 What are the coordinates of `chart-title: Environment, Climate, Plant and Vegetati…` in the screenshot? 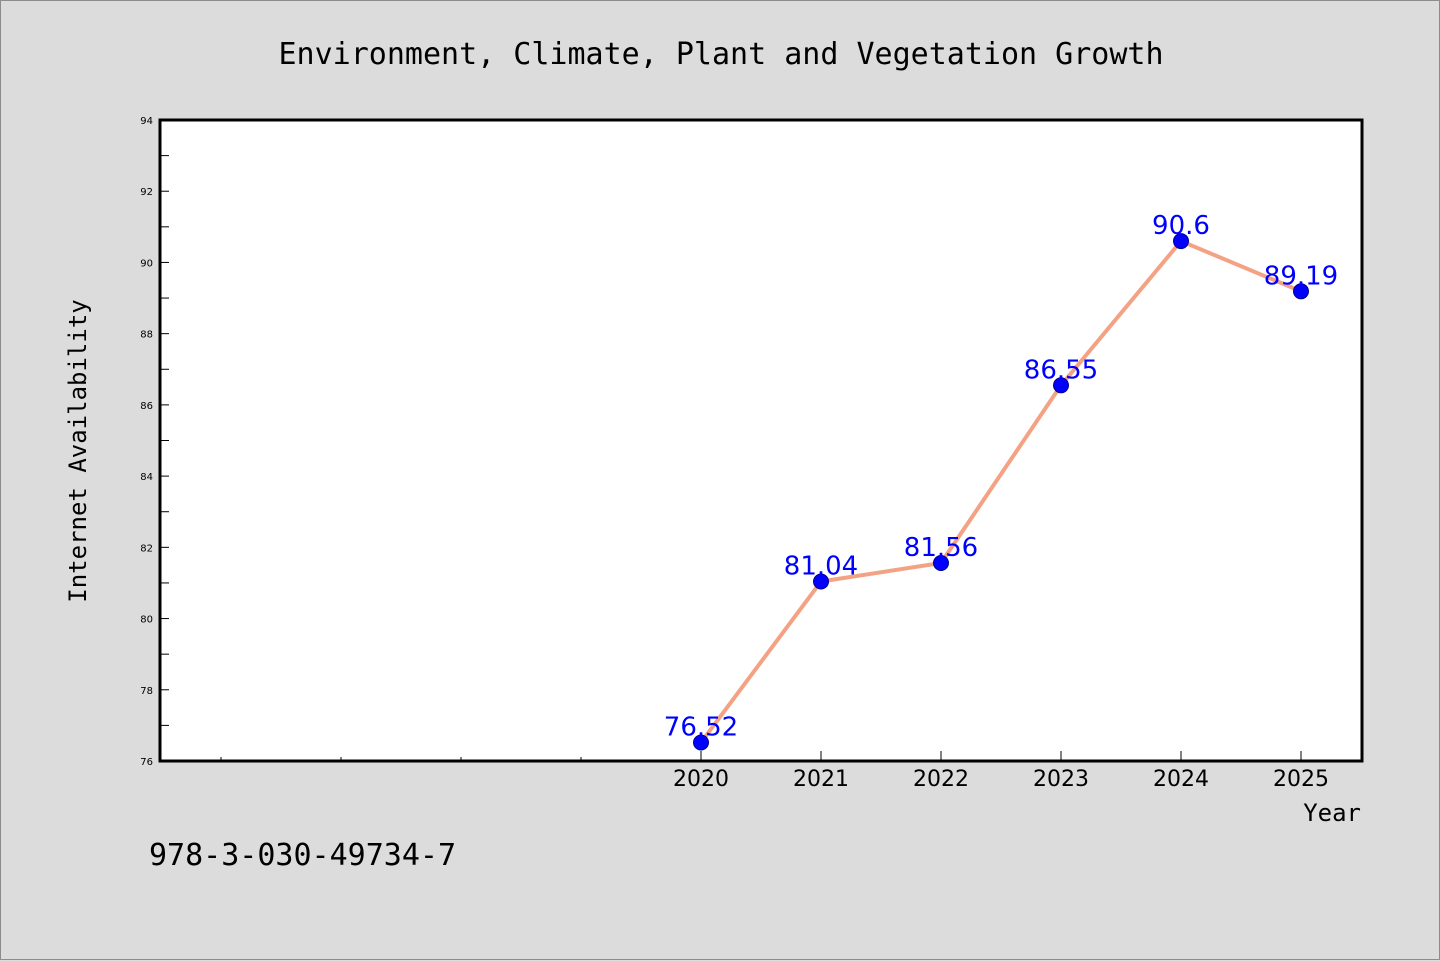 It's located at (720, 54).